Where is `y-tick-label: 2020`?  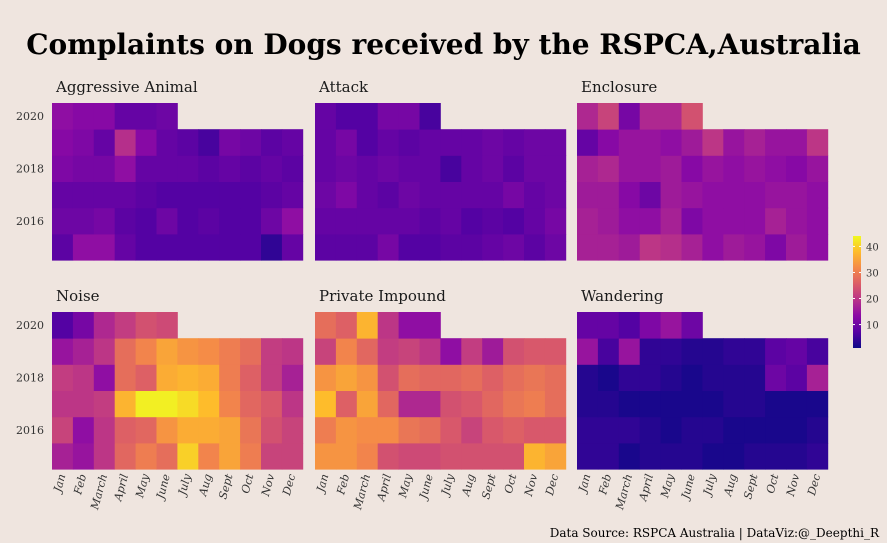 y-tick-label: 2020 is located at coordinates (30, 325).